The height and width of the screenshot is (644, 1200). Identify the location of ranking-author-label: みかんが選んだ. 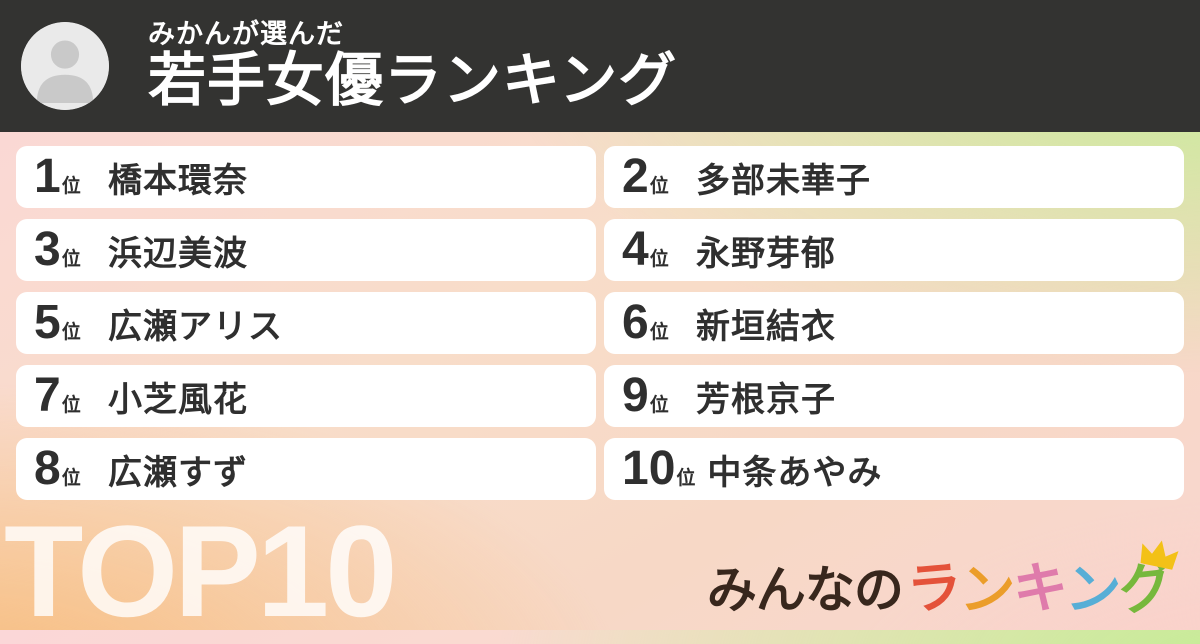
(246, 34).